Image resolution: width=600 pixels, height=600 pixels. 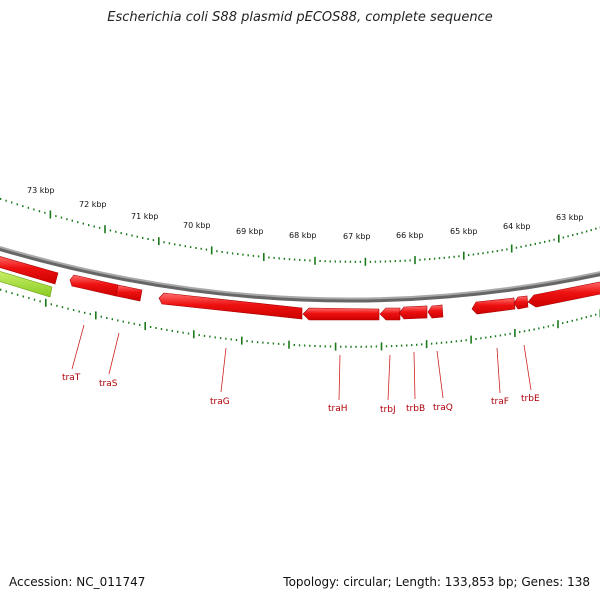 What do you see at coordinates (93, 204) in the screenshot?
I see `kbp-label: 72 kbp` at bounding box center [93, 204].